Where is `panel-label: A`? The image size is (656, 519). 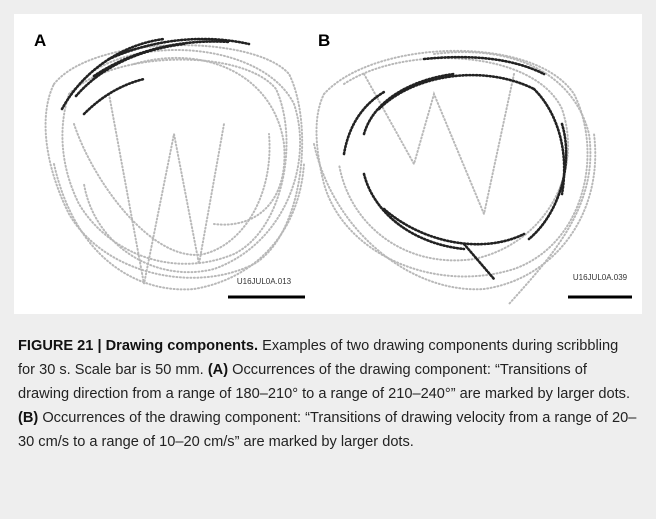 panel-label: A is located at coordinates (40, 40).